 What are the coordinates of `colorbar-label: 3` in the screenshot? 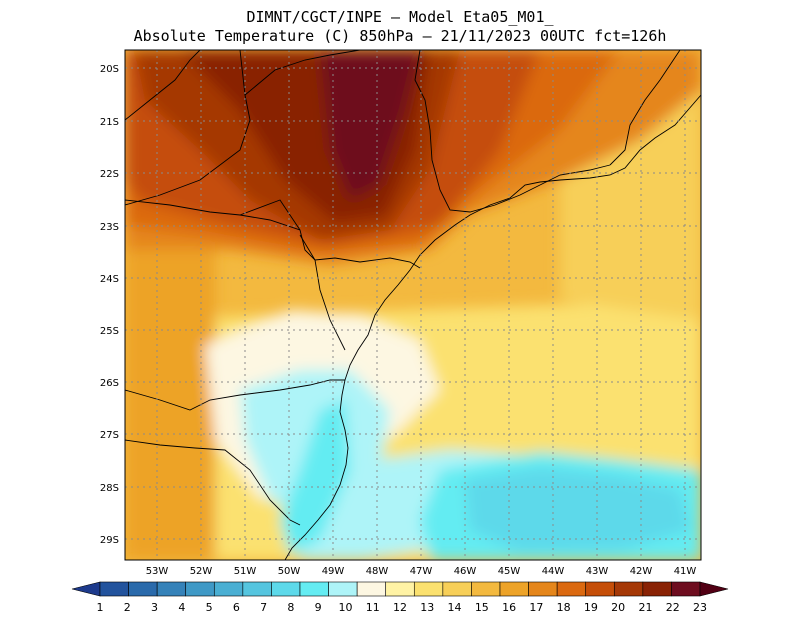 It's located at (154, 607).